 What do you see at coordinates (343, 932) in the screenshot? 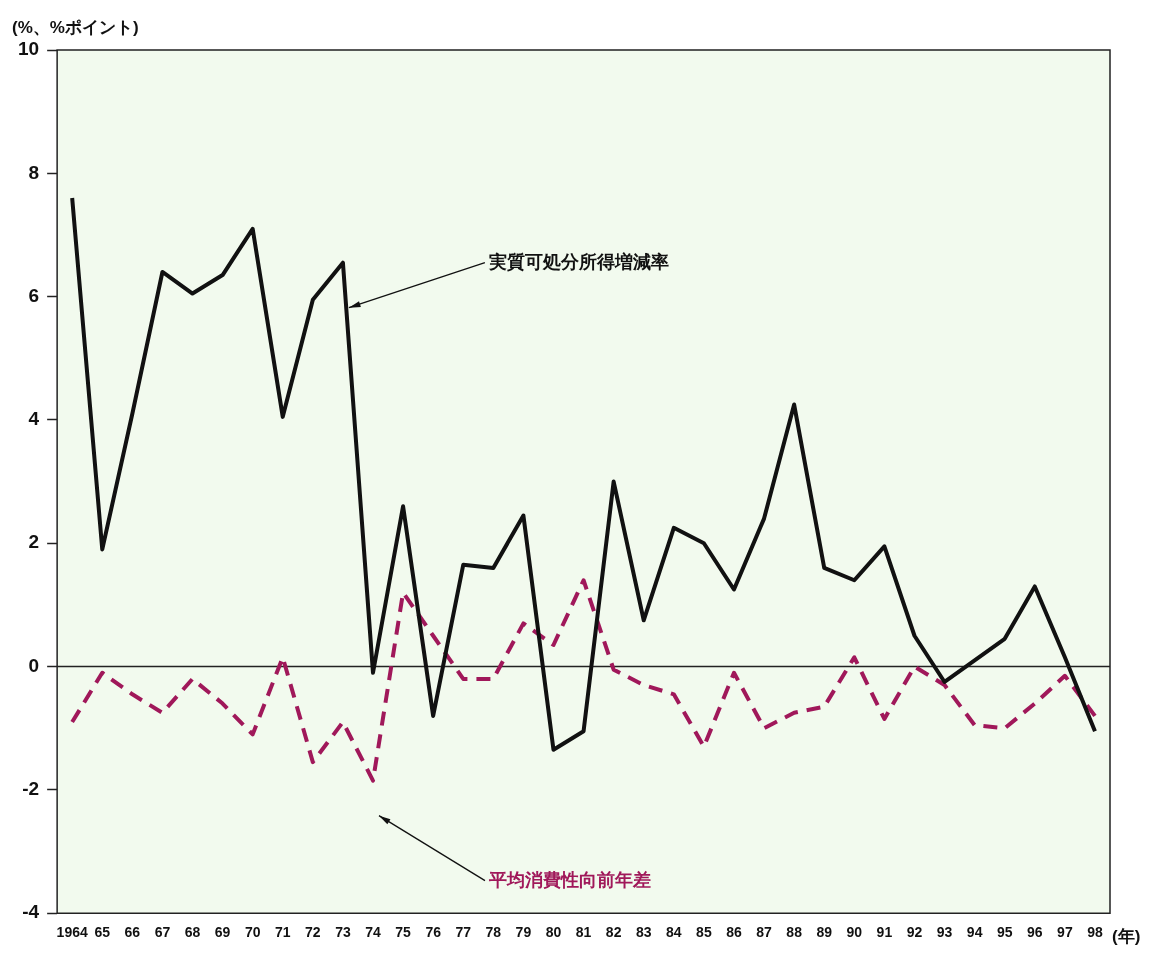
I see `x-tick-label: 73` at bounding box center [343, 932].